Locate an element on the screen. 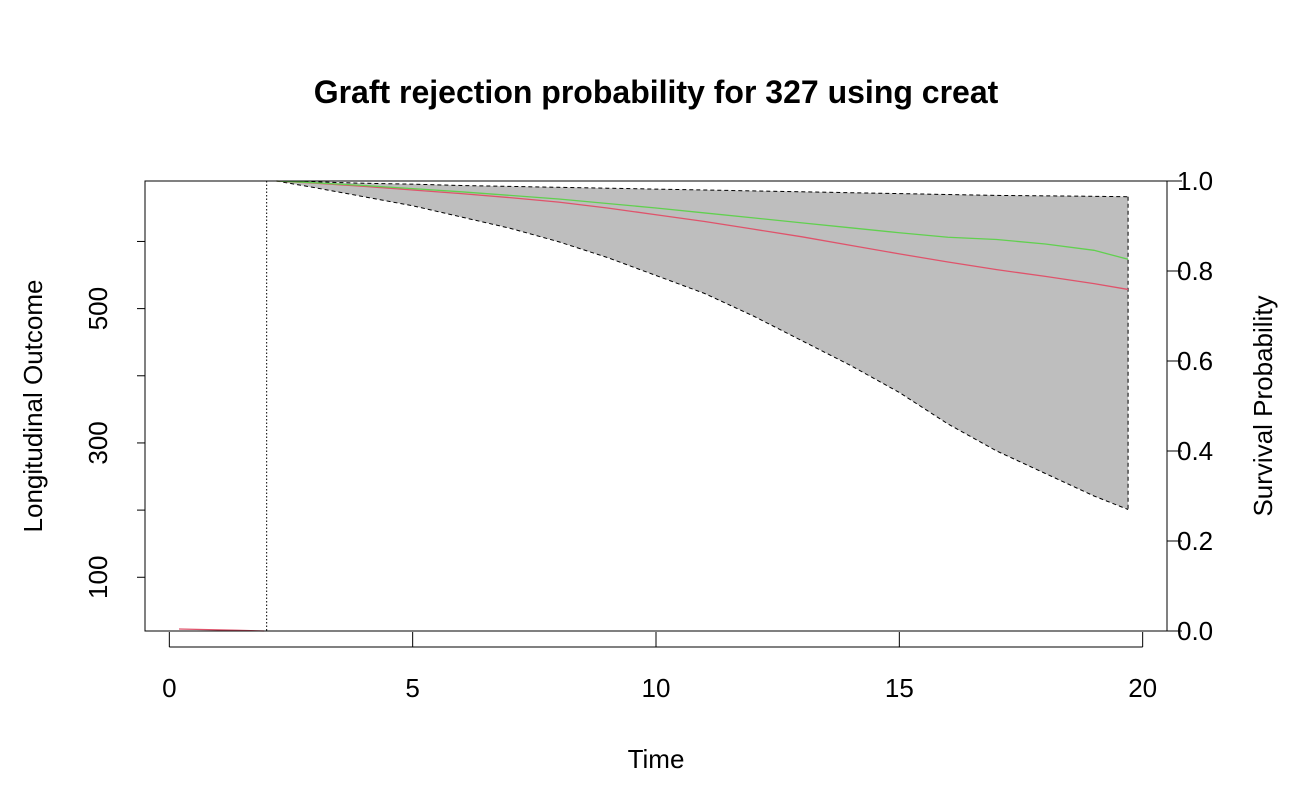 Image resolution: width=1312 pixels, height=811 pixels. x-tick-label-3: 15 is located at coordinates (899, 688).